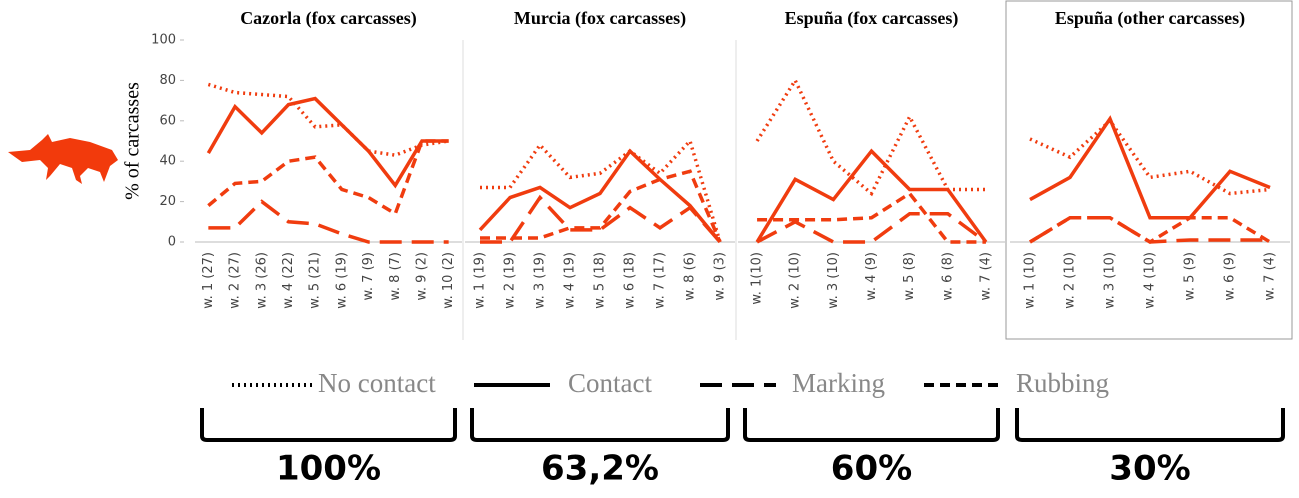  Describe the element at coordinates (421, 276) in the screenshot. I see `x-tick-label: w. 9 (2)` at that location.